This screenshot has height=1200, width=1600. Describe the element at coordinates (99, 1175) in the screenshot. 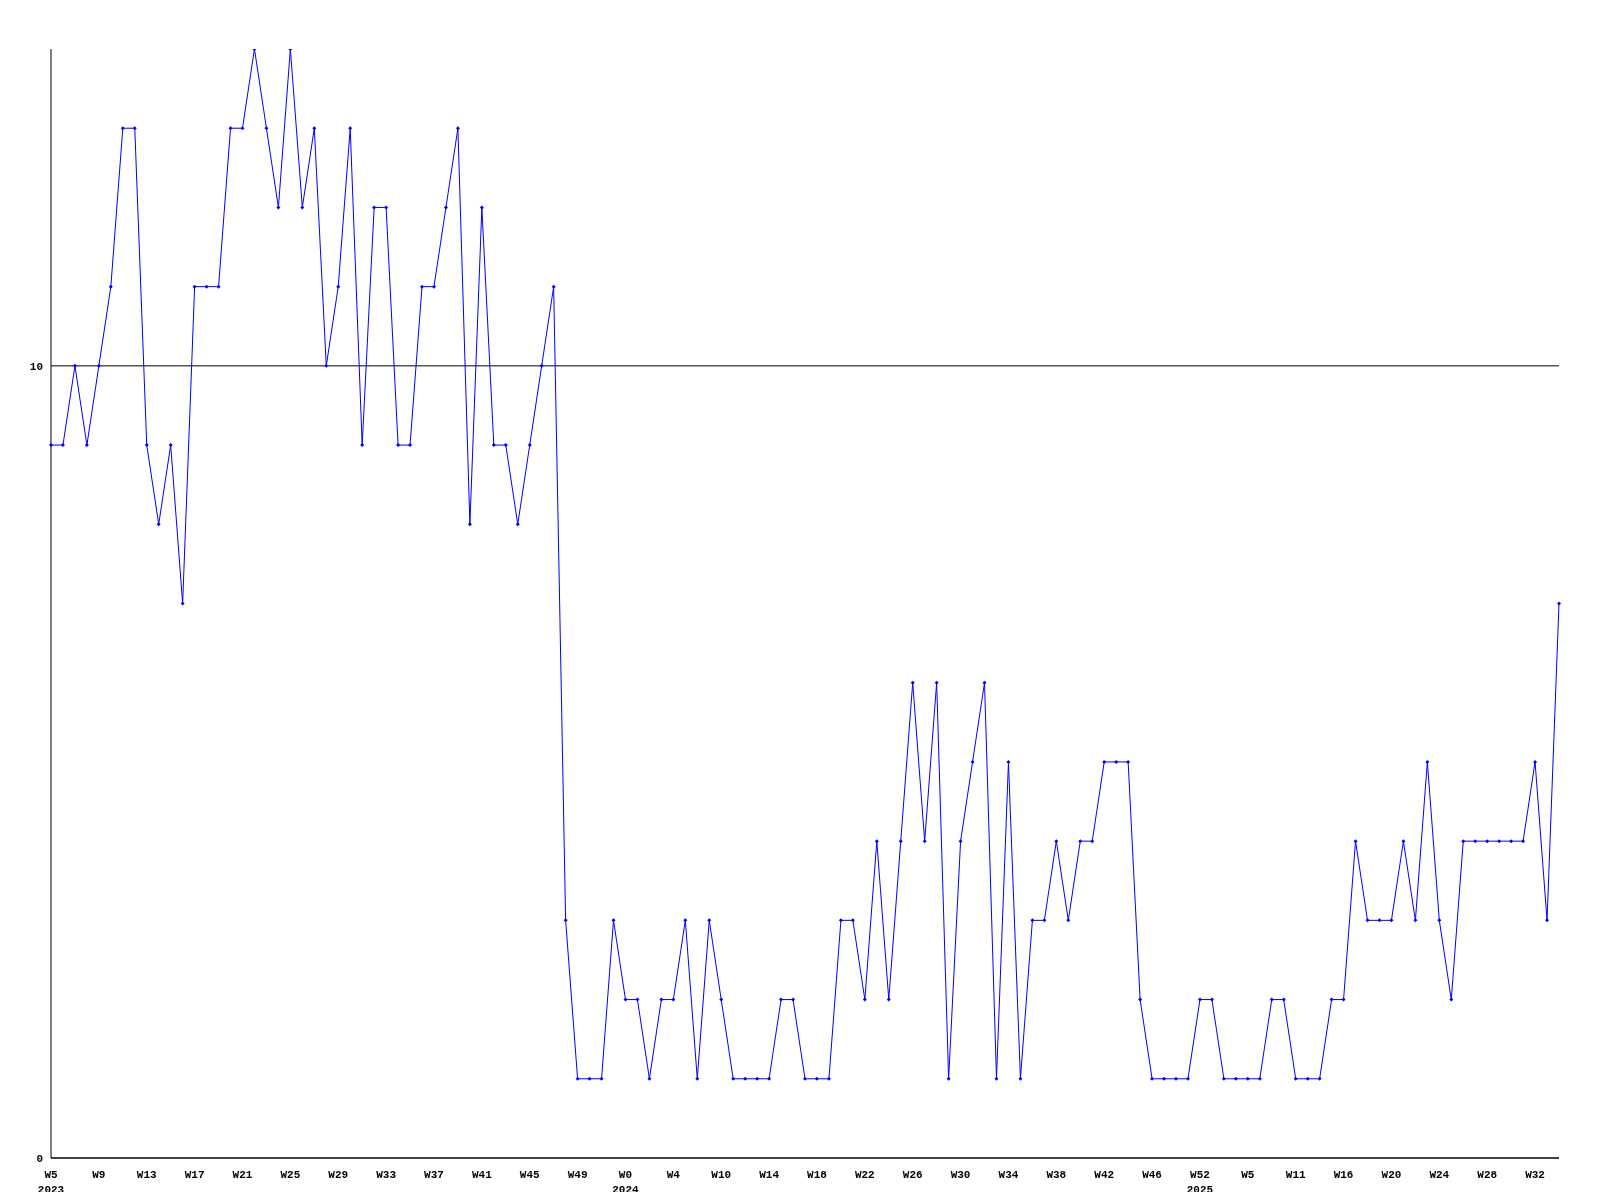

I see `x-tick-label: W9` at that location.